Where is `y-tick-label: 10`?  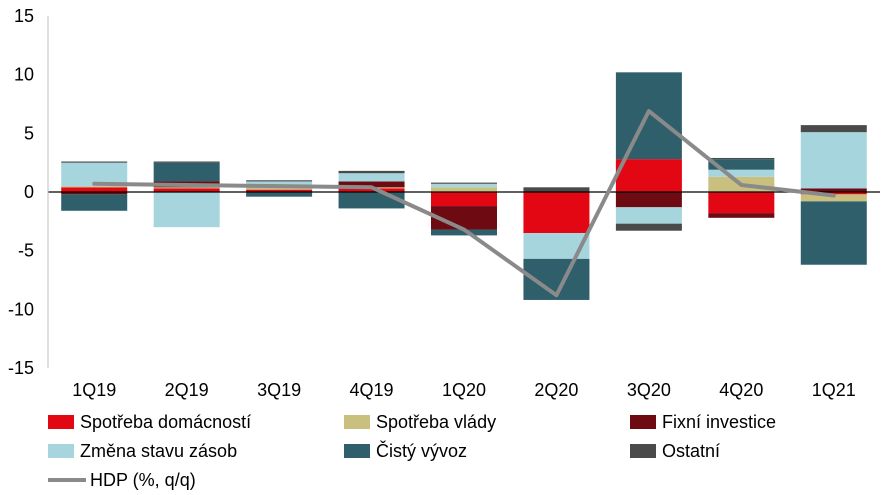 y-tick-label: 10 is located at coordinates (24, 75).